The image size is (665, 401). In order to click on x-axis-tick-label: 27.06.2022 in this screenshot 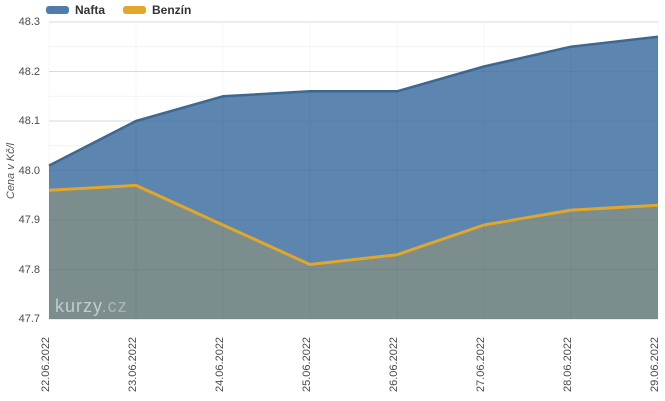, I will do `click(481, 364)`.